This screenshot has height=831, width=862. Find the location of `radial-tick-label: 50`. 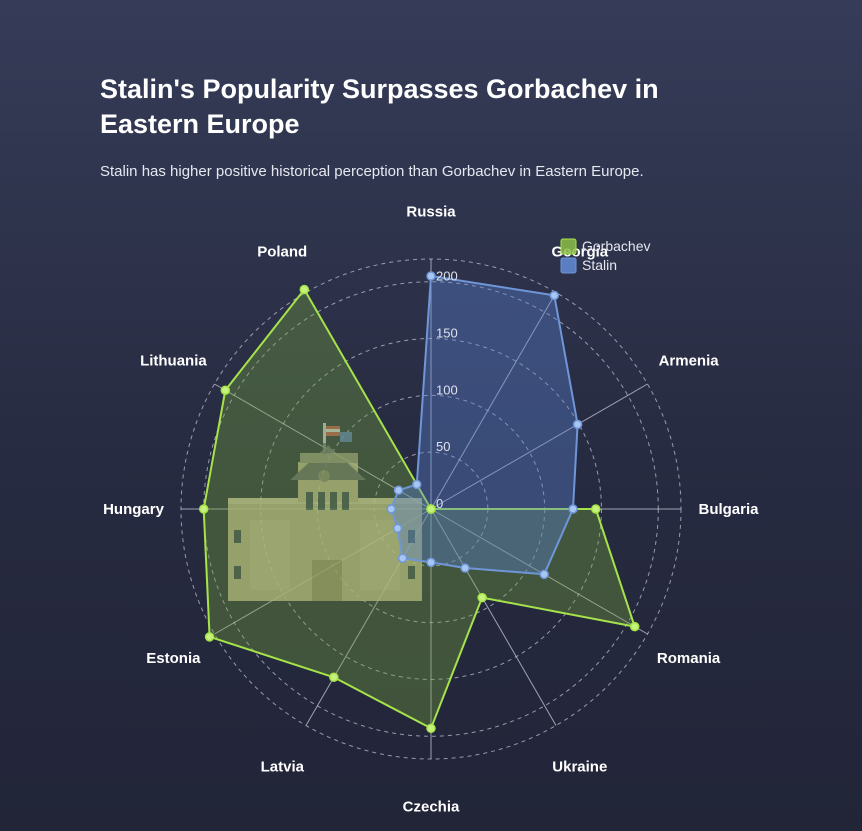

radial-tick-label: 50 is located at coordinates (443, 446).